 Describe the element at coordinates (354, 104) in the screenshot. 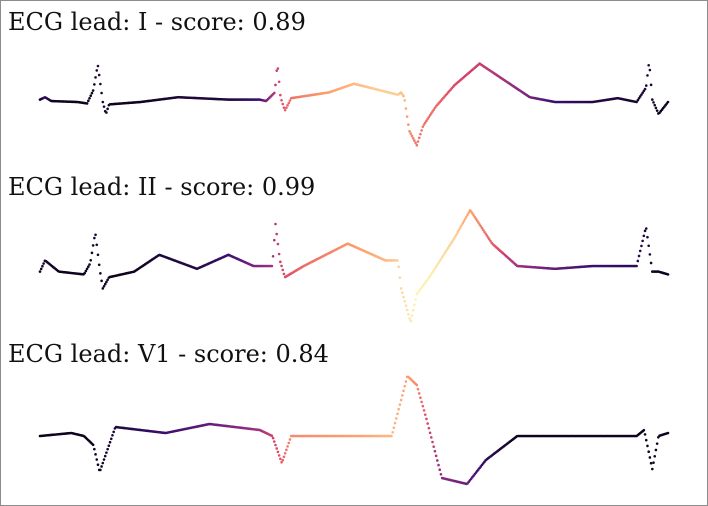

I see `ecg-trace` at that location.